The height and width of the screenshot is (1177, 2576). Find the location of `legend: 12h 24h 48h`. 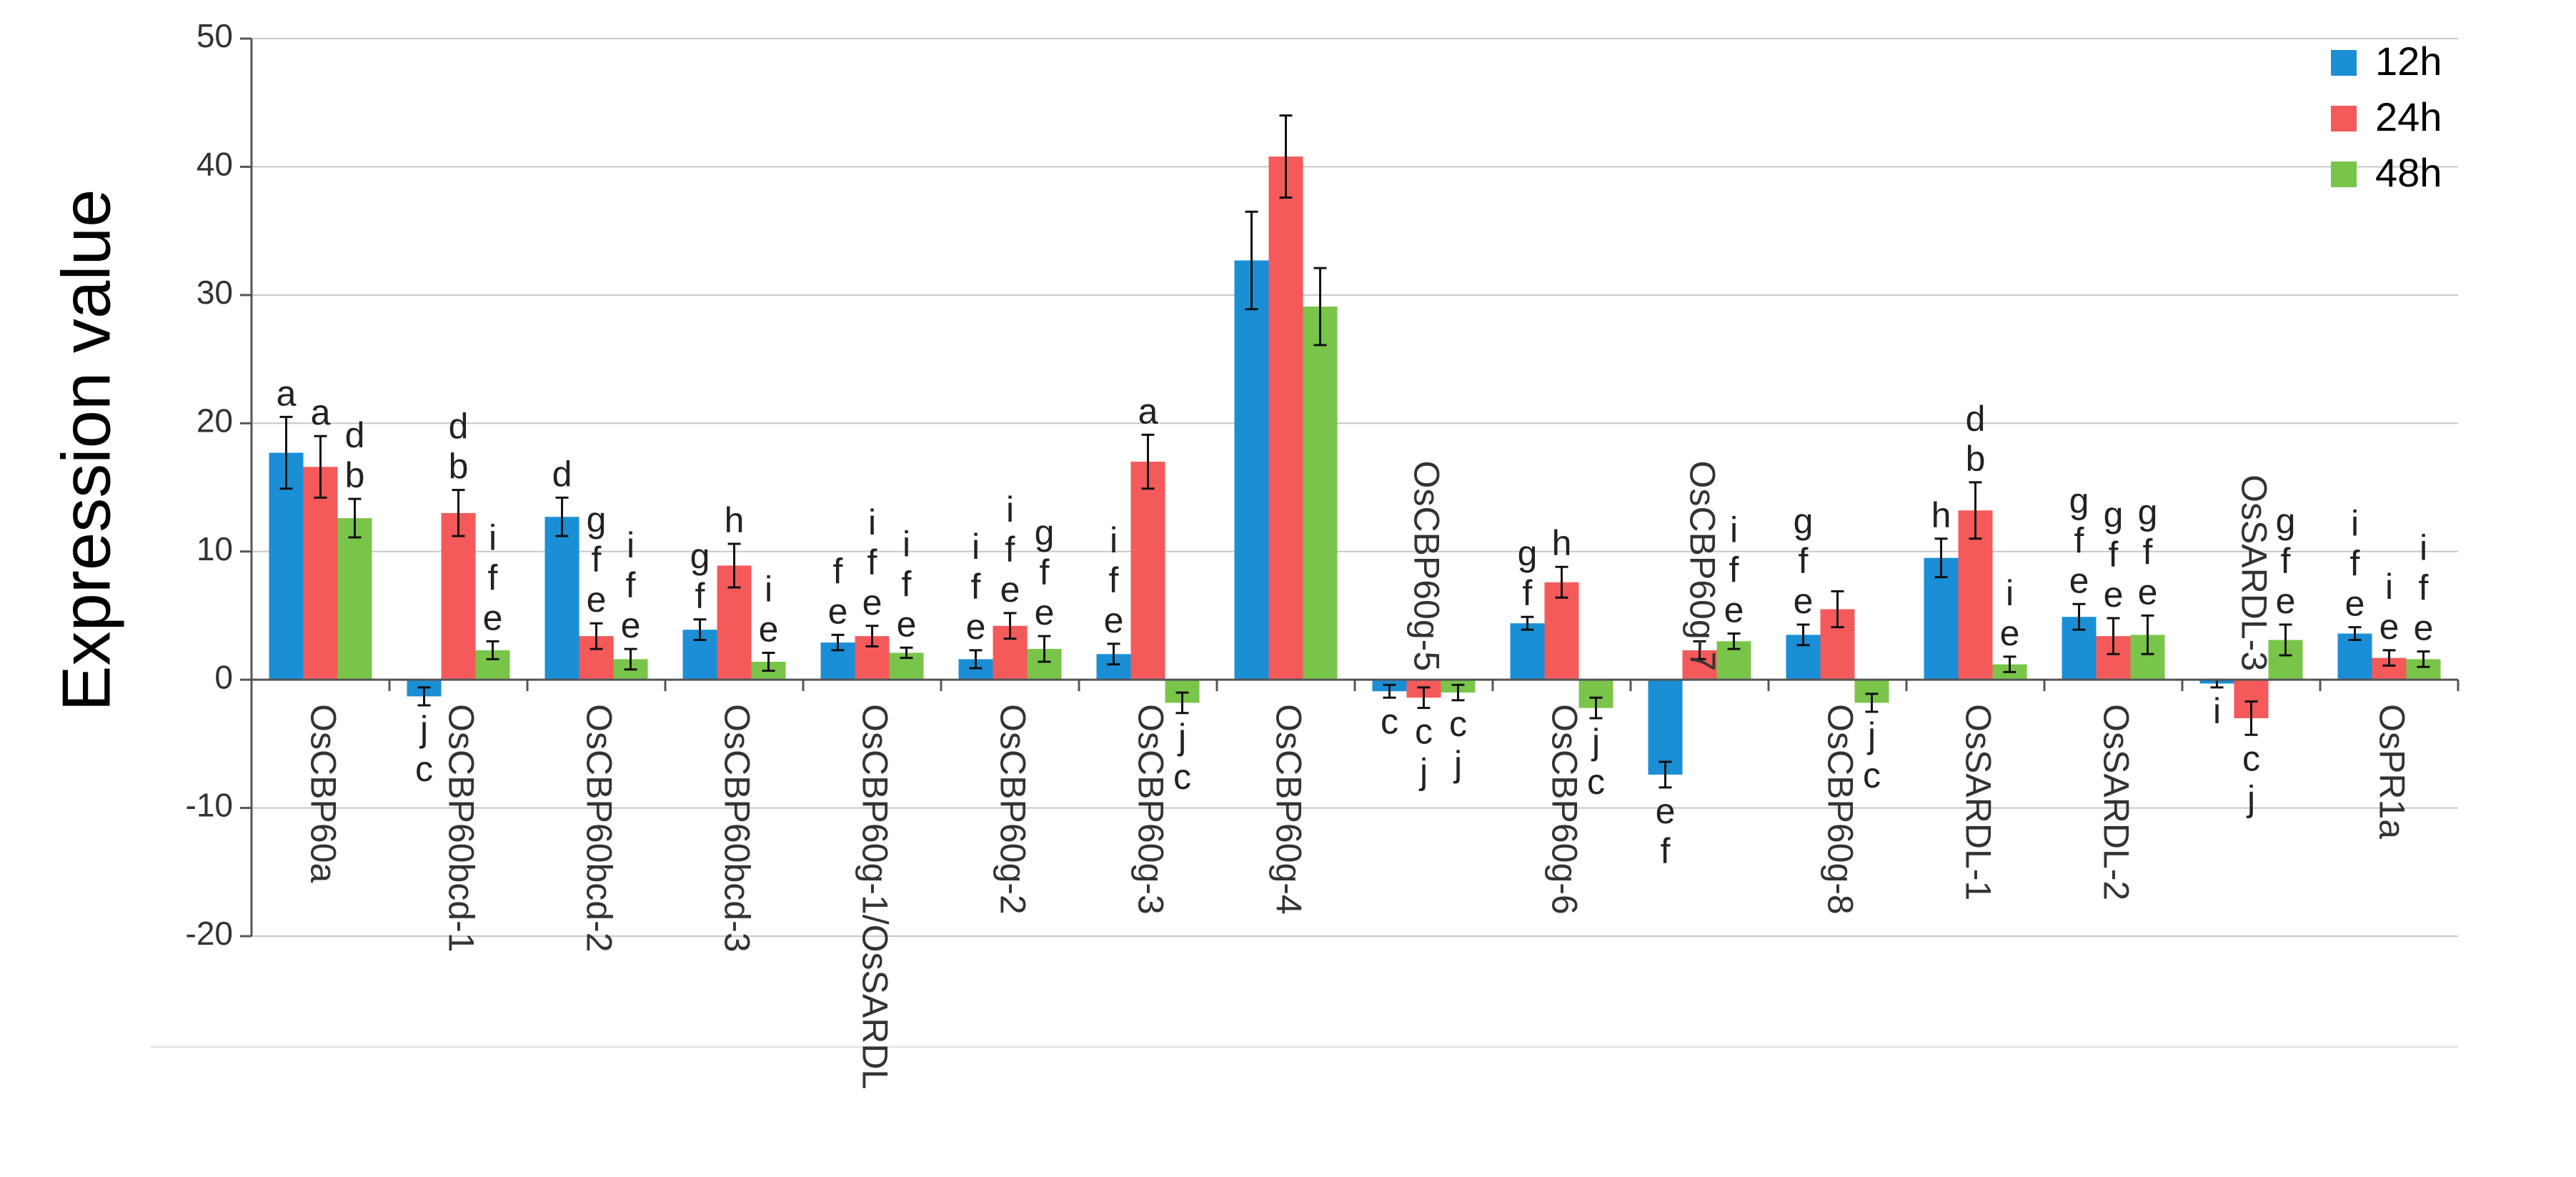

legend: 12h 24h 48h is located at coordinates (2386, 117).